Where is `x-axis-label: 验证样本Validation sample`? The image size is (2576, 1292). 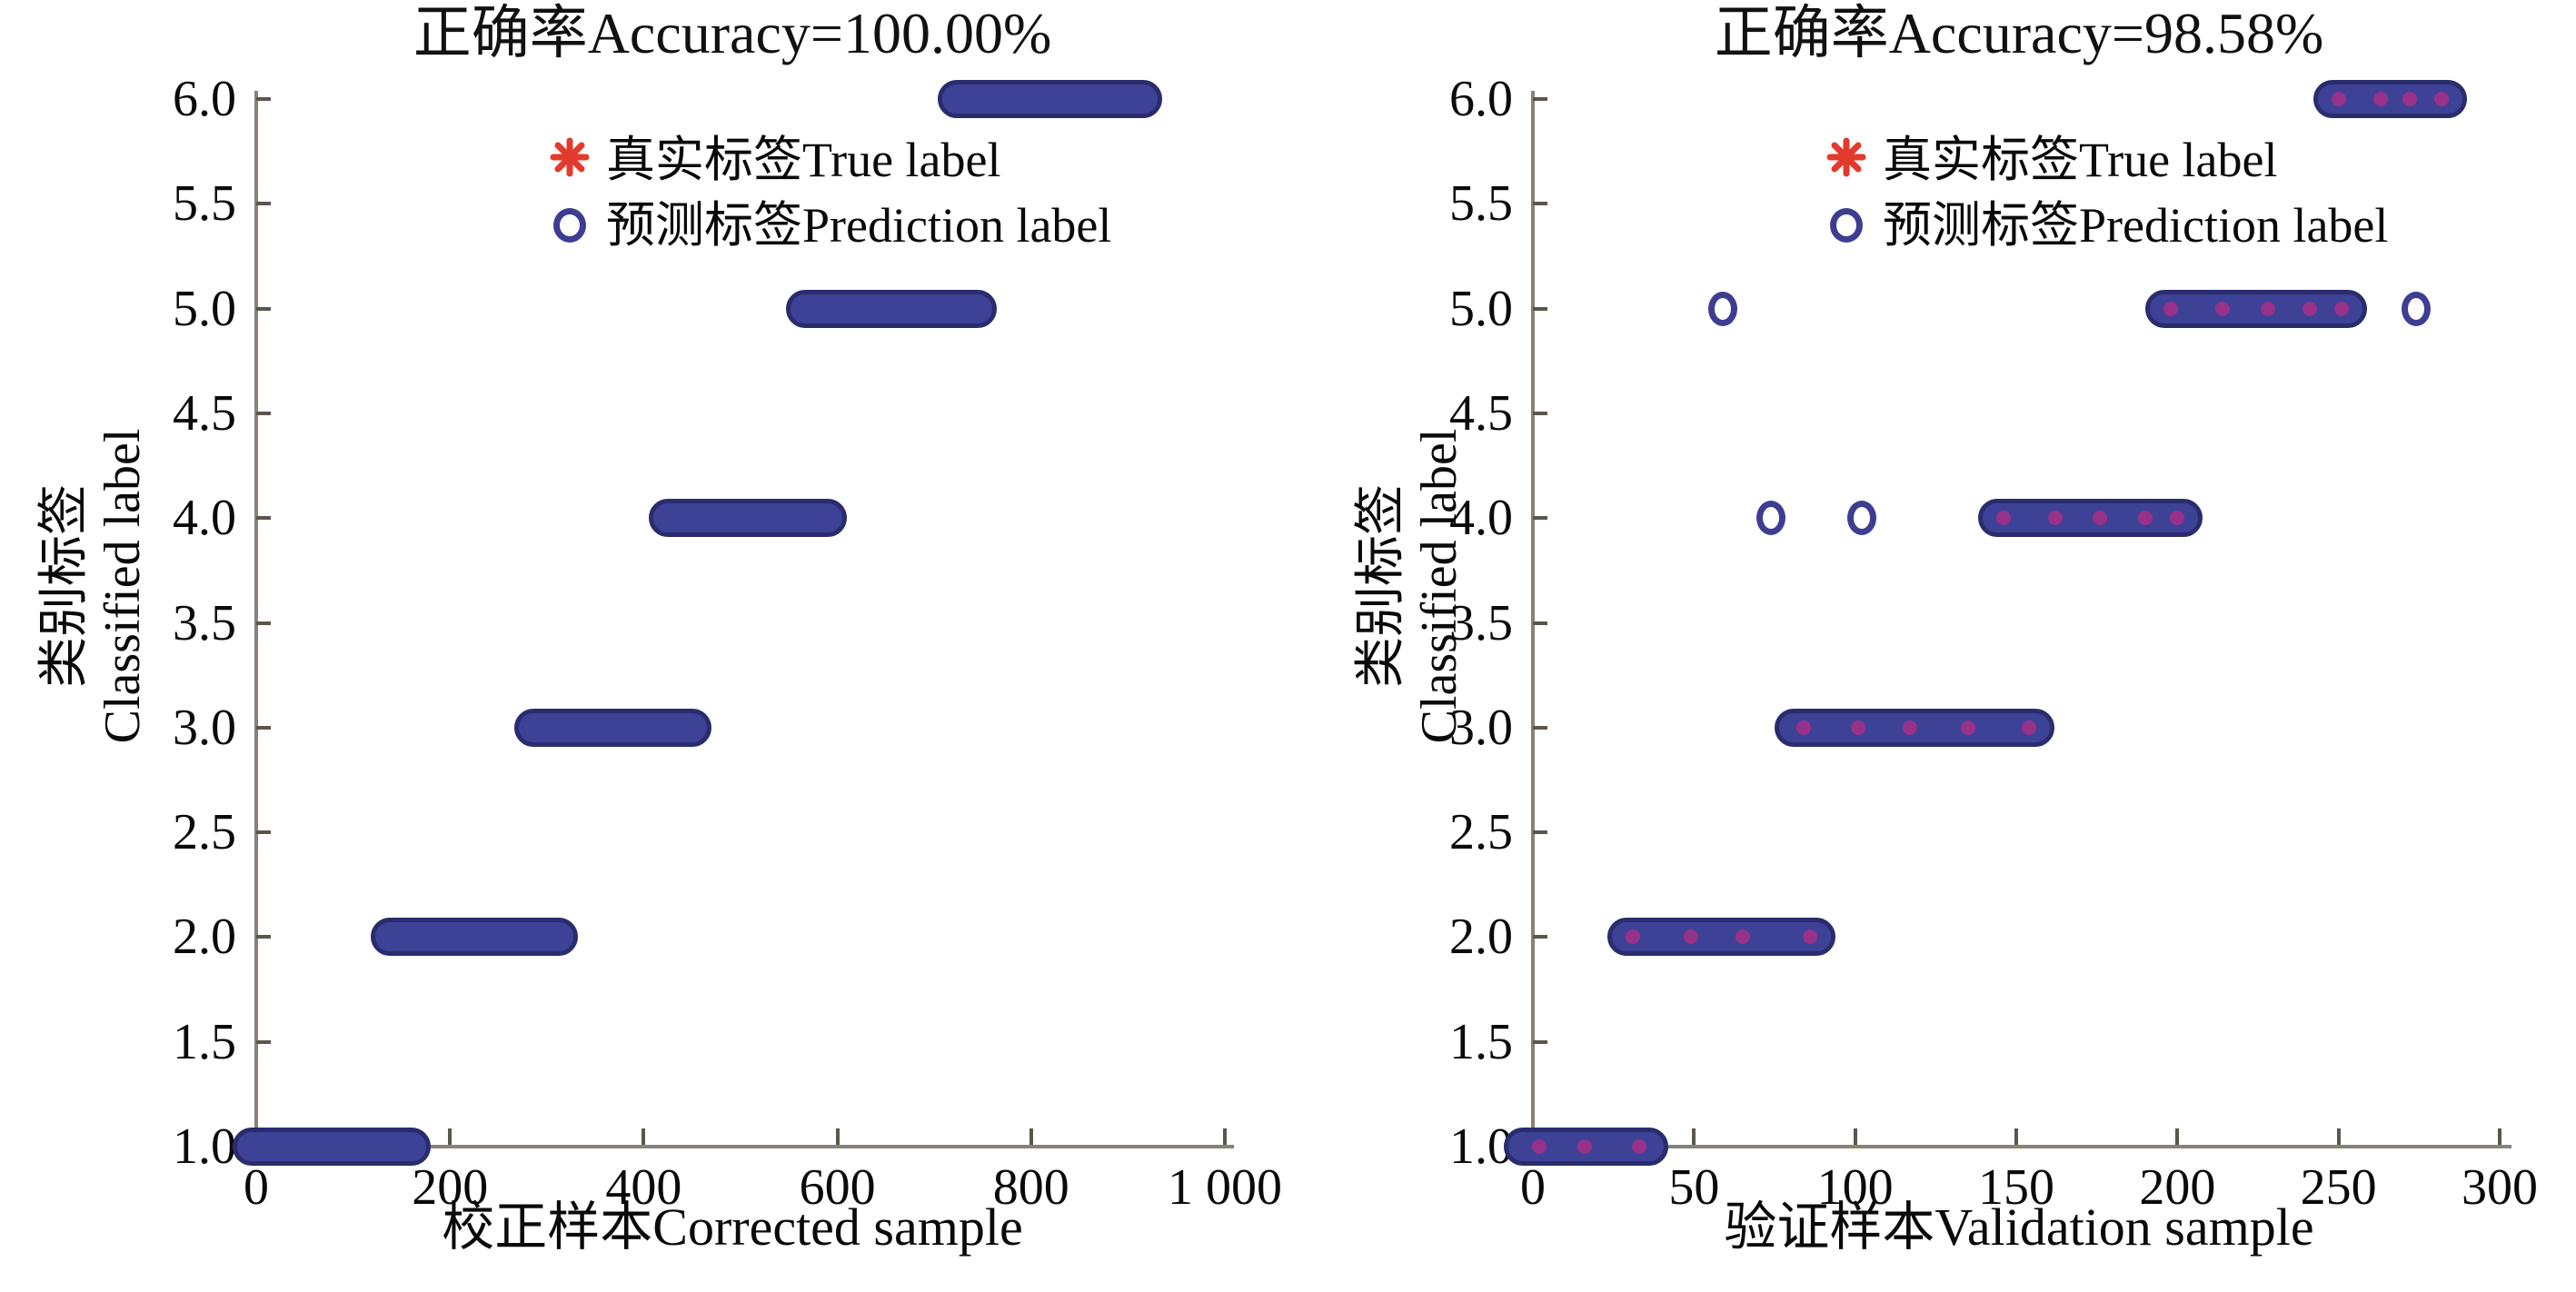 x-axis-label: 验证样本Validation sample is located at coordinates (2019, 1227).